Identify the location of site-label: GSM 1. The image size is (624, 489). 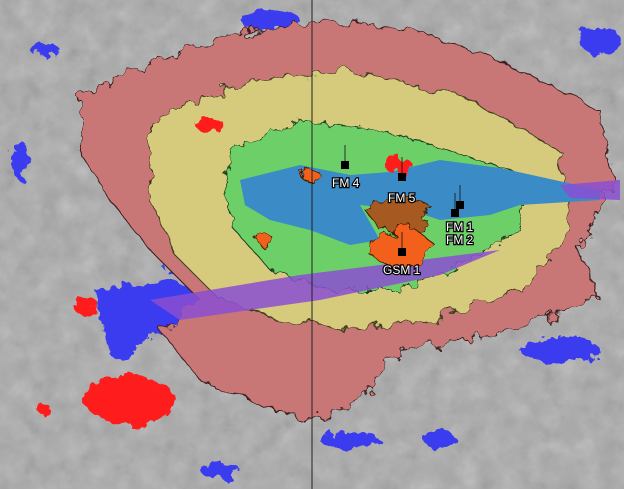
(402, 270).